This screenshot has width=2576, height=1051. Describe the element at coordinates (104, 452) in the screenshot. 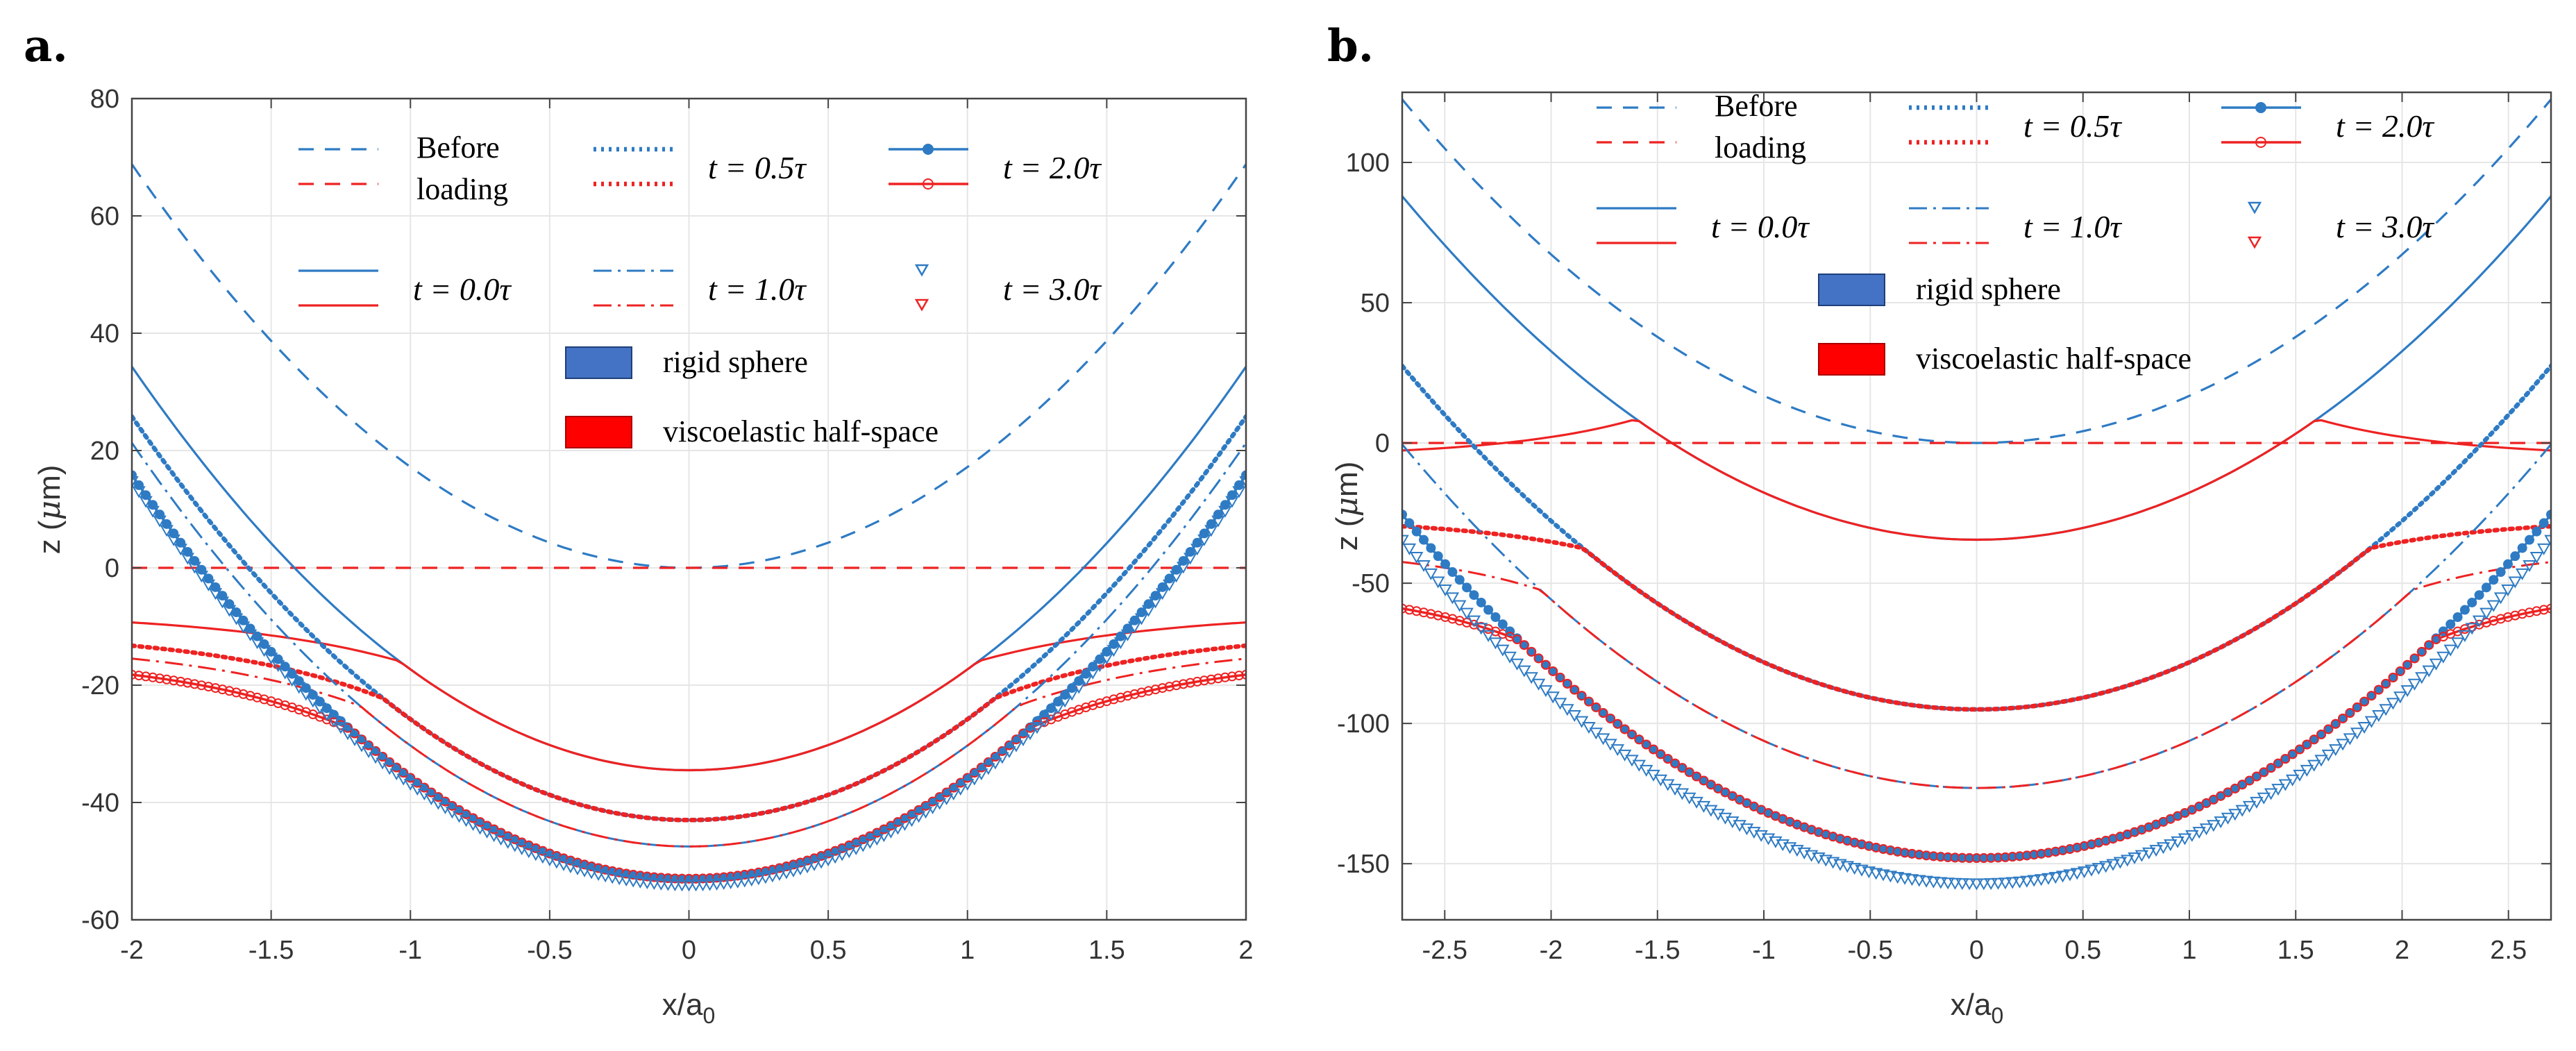

I see `y-tick-label: 20` at that location.